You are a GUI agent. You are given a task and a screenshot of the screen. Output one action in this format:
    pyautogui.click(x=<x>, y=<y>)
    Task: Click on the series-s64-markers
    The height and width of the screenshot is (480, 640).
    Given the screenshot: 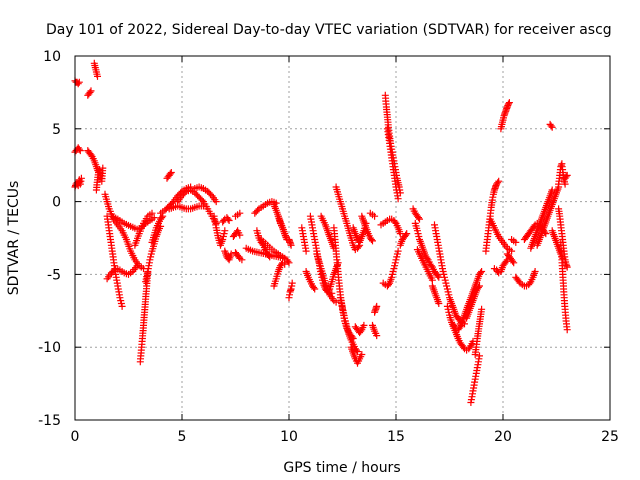 What is the action you would take?
    pyautogui.click(x=471, y=298)
    